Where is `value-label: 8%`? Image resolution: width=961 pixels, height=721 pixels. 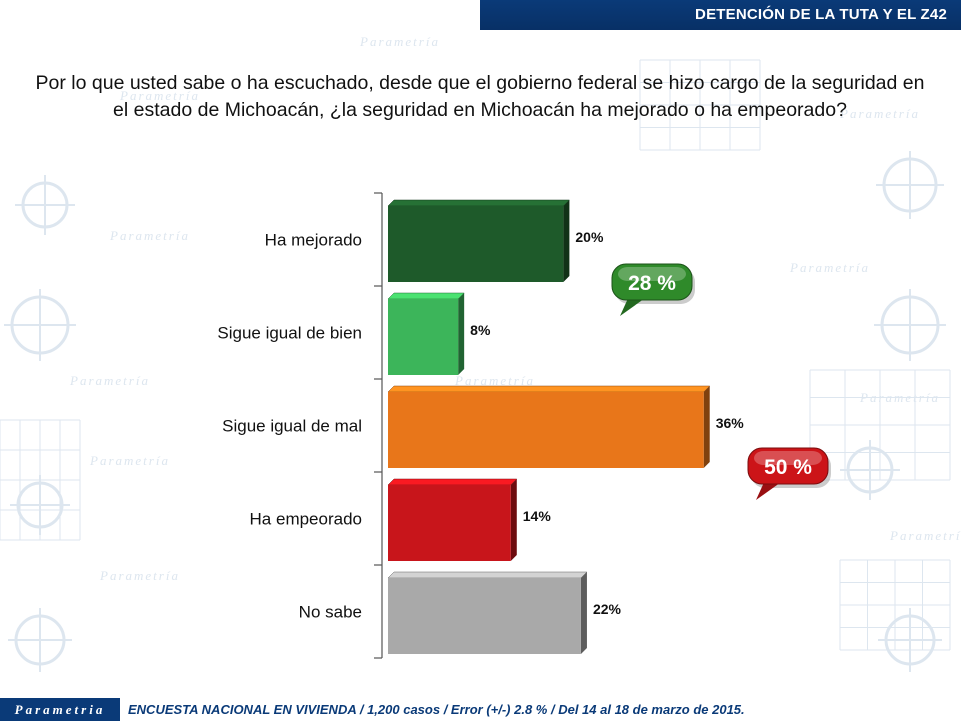
value-label: 8% is located at coordinates (480, 330).